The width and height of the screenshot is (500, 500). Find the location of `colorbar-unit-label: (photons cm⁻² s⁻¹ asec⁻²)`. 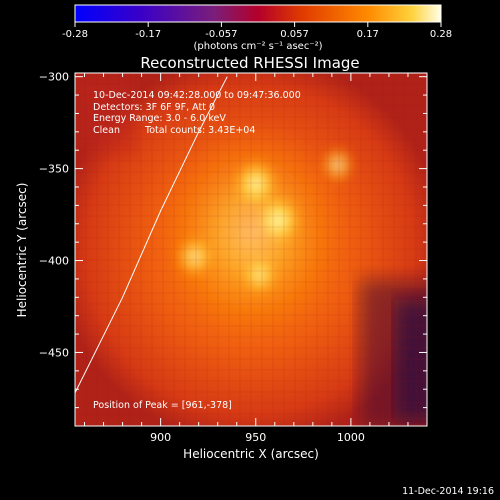

colorbar-unit-label: (photons cm⁻² s⁻¹ asec⁻²) is located at coordinates (257, 46).